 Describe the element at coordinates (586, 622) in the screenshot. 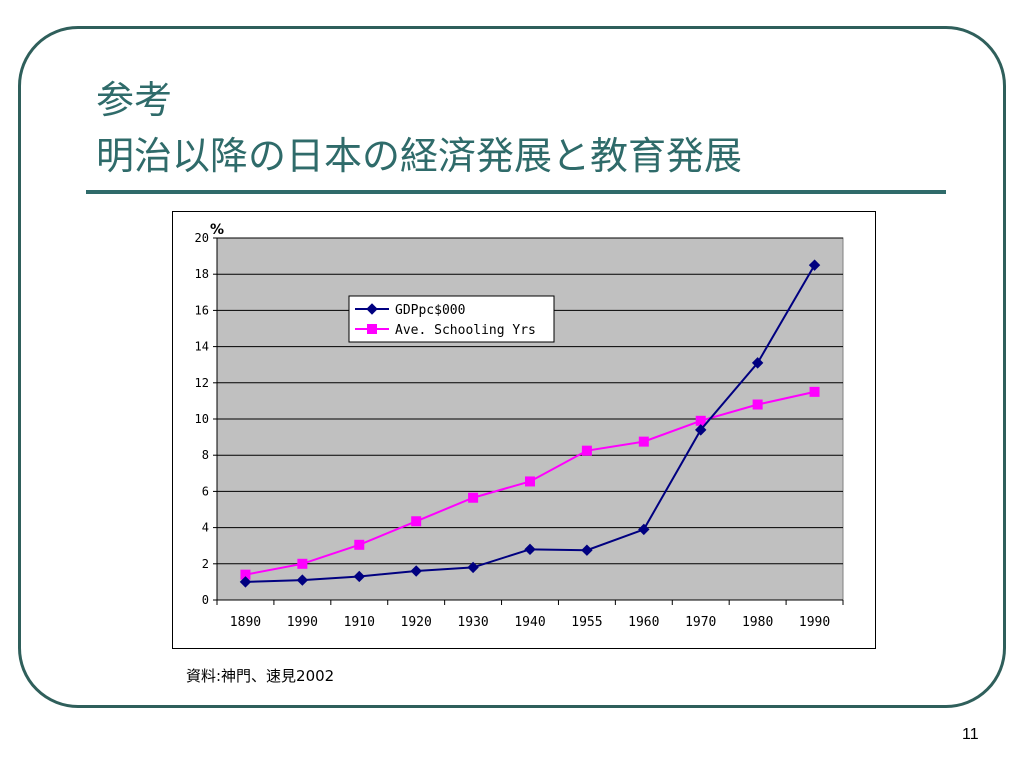

I see `x-tick-label: 1955` at that location.